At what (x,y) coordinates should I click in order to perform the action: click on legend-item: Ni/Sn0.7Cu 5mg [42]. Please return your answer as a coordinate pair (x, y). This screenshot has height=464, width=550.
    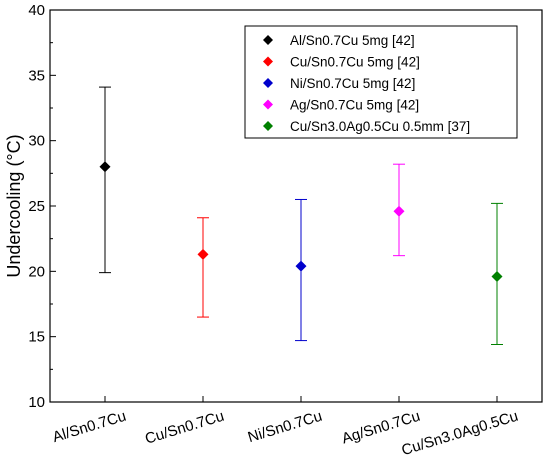
    Looking at the image, I should click on (339, 83).